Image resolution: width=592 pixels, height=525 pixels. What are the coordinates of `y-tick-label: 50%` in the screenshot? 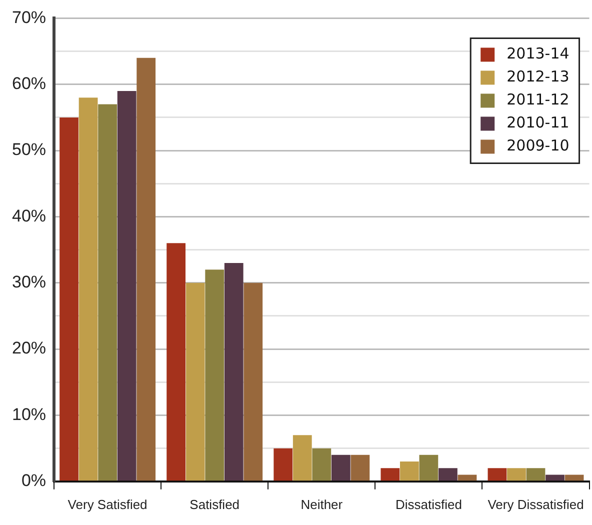 It's located at (29, 150).